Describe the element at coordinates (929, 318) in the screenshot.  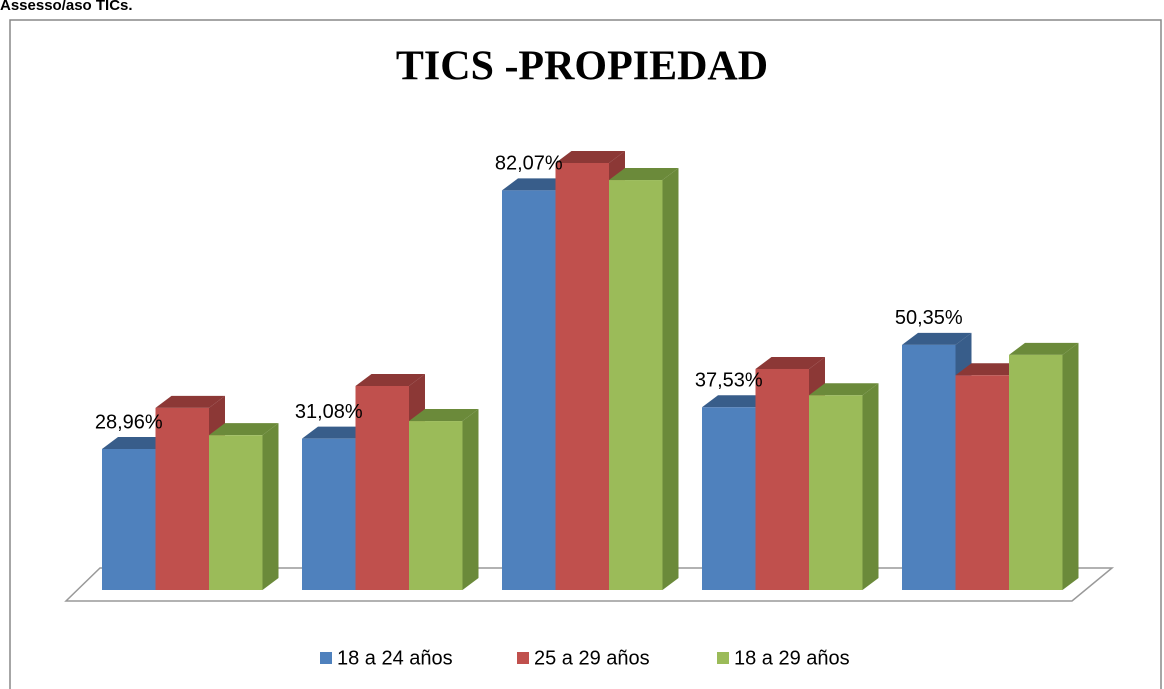
I see `data-label: 50,35%` at that location.